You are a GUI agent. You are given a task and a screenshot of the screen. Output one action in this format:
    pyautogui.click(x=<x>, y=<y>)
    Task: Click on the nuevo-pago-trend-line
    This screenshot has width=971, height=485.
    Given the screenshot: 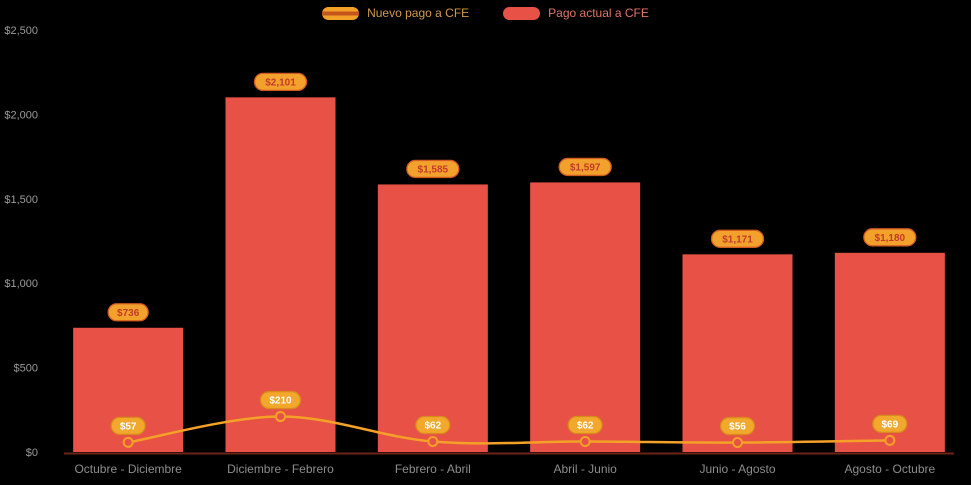 What is the action you would take?
    pyautogui.click(x=509, y=430)
    